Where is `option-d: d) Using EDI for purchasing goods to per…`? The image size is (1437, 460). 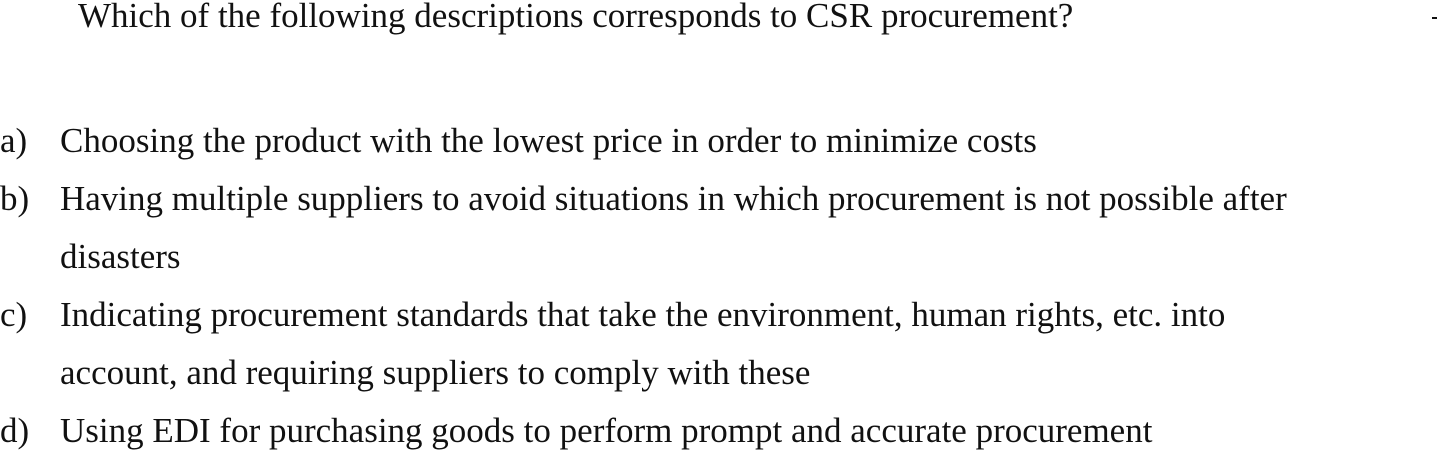
option-d: d) Using EDI for purchasing goods to per… is located at coordinates (718, 431).